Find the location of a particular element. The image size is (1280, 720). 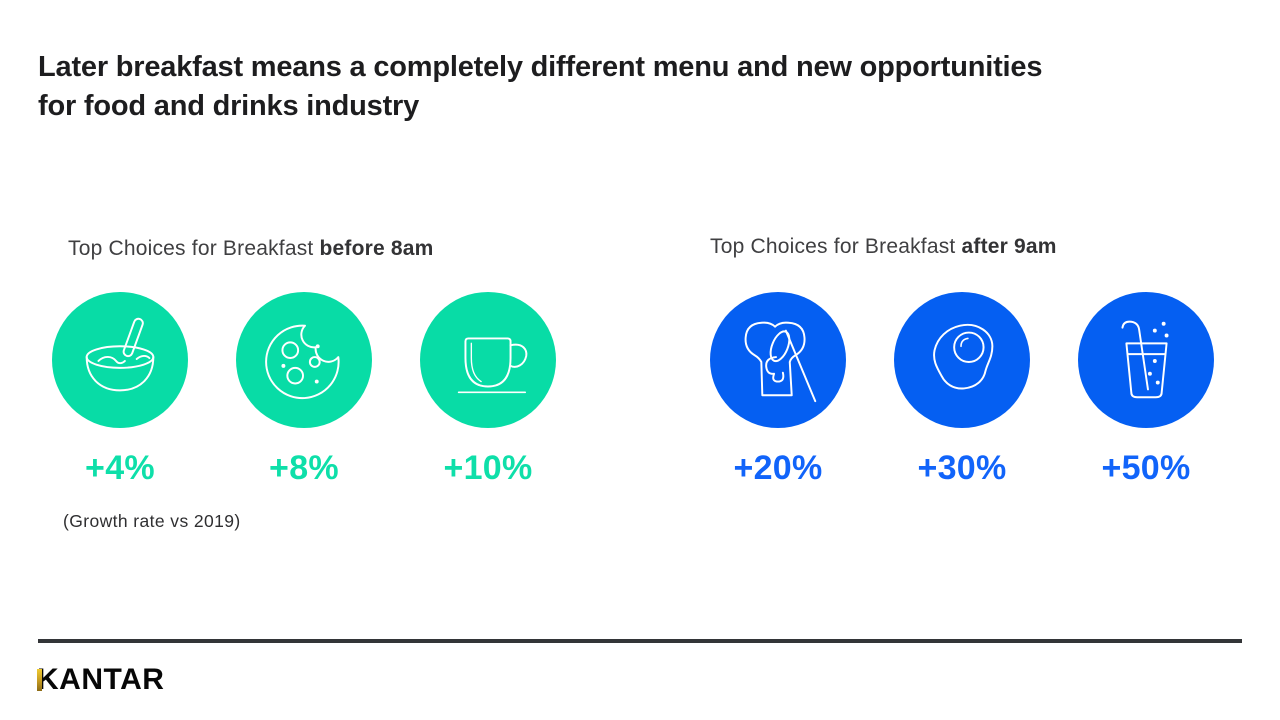

porridge-circle is located at coordinates (120, 360).